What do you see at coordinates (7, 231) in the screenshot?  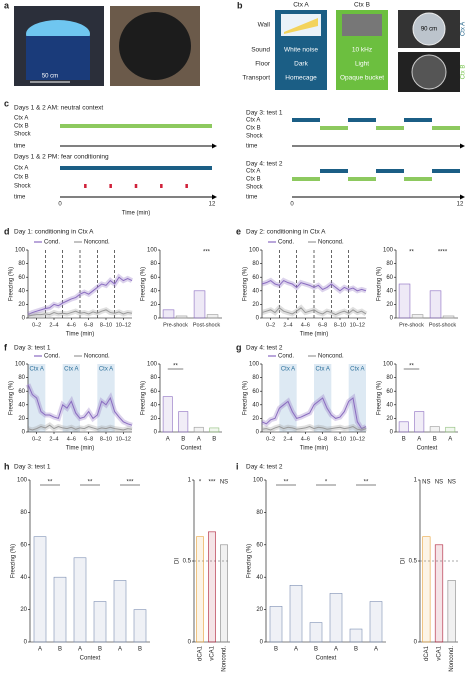 I see `panel-label: d` at bounding box center [7, 231].